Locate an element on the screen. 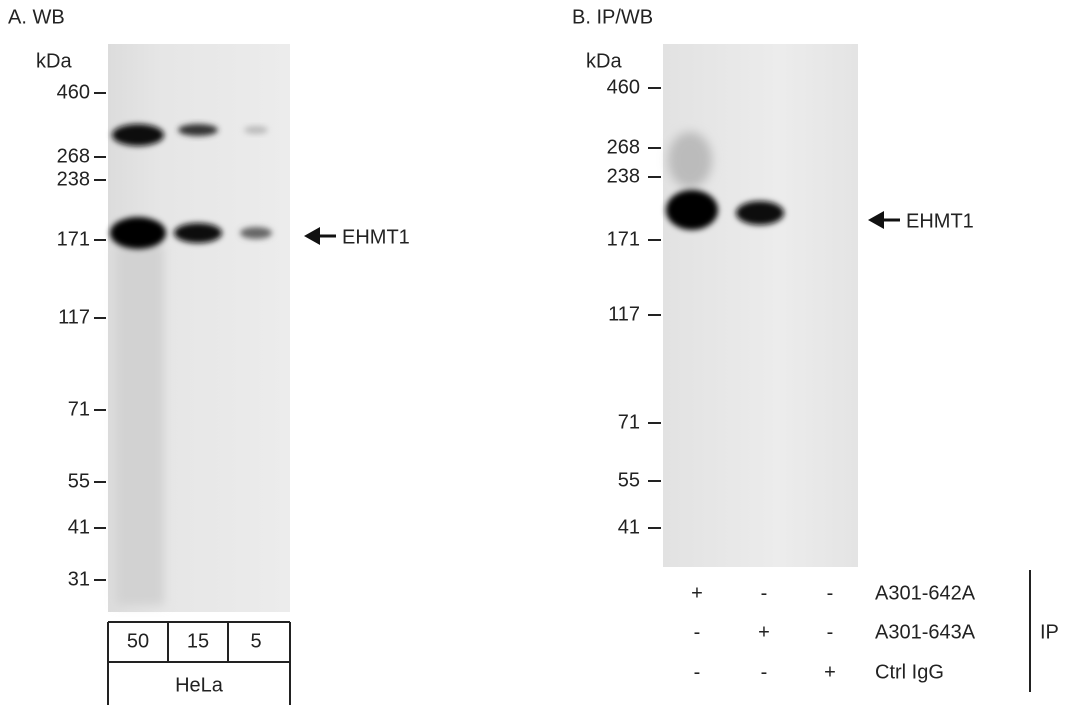  lane-label: 15 is located at coordinates (198, 641).